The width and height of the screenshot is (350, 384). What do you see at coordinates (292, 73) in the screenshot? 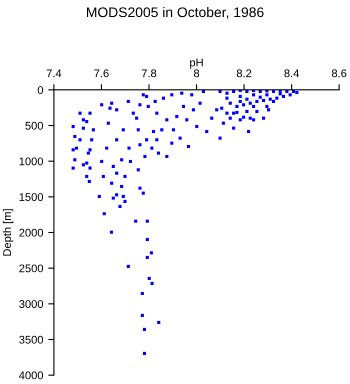
I see `x-tick-label: 8.4` at bounding box center [292, 73].